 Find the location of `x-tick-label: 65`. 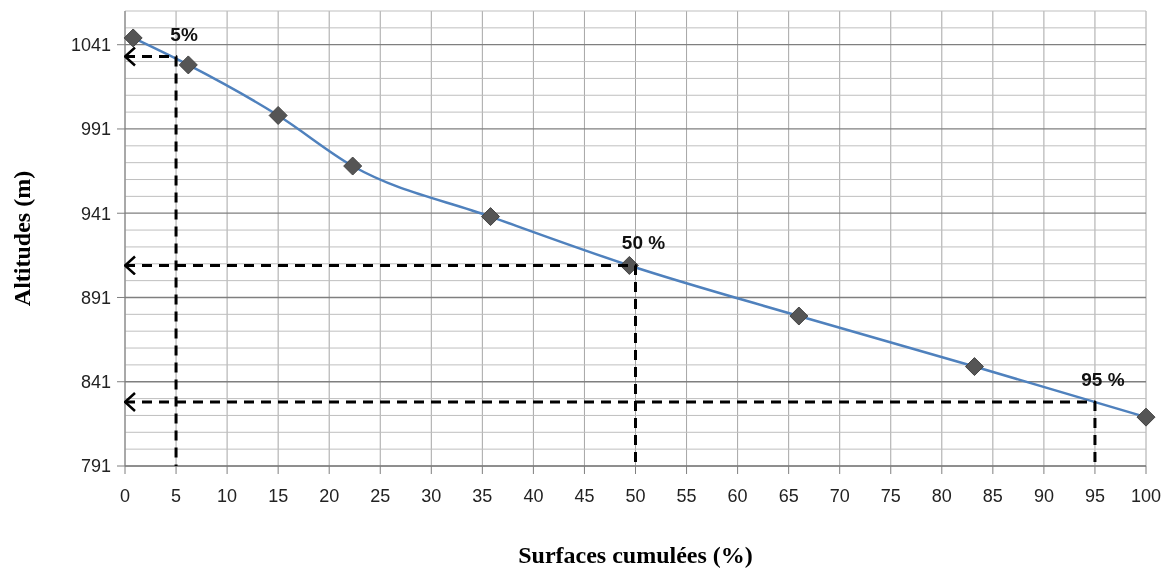

x-tick-label: 65 is located at coordinates (788, 496).